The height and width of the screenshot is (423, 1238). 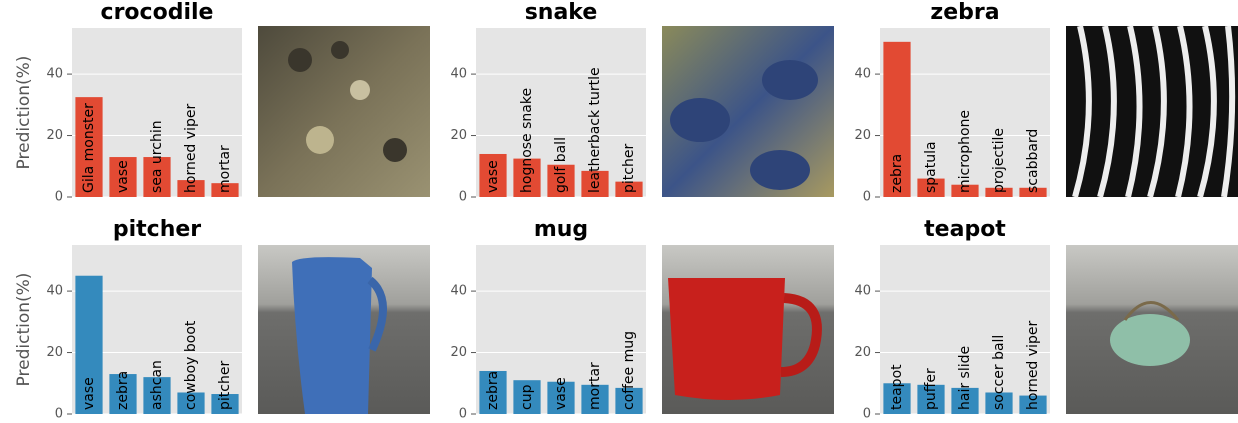 What do you see at coordinates (157, 12) in the screenshot?
I see `chart-title: crocodile` at bounding box center [157, 12].